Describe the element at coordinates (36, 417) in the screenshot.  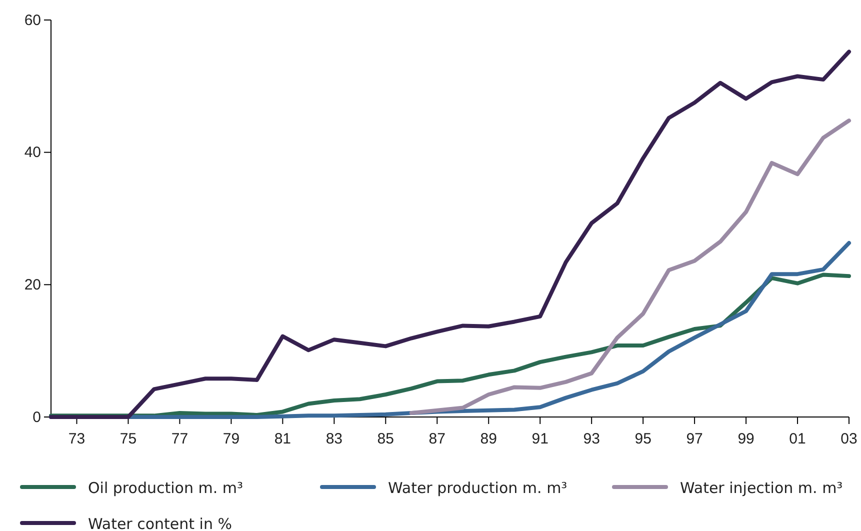
I see `y-tick-label: 0` at that location.